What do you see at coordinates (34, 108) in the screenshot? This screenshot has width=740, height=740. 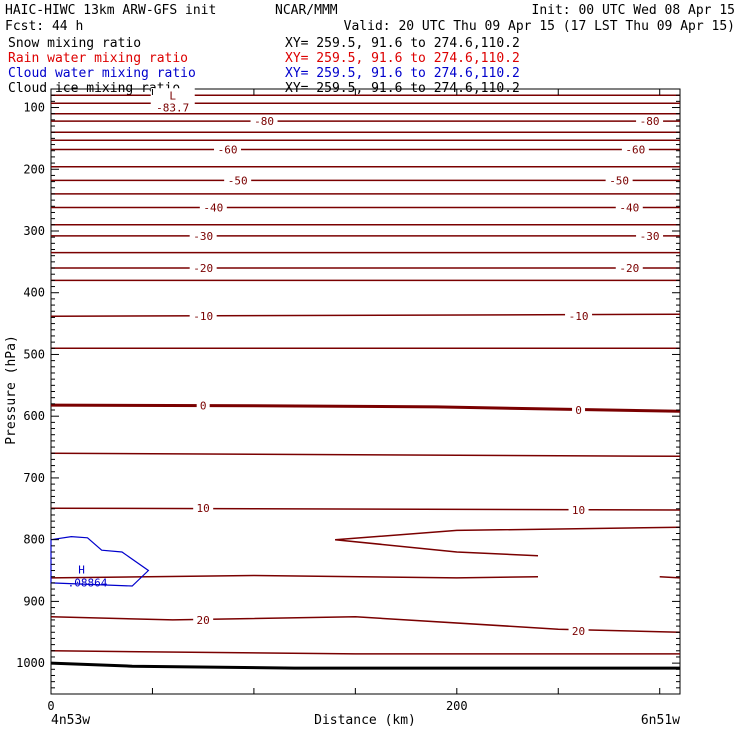 I see `y-tick-label: 100` at bounding box center [34, 108].